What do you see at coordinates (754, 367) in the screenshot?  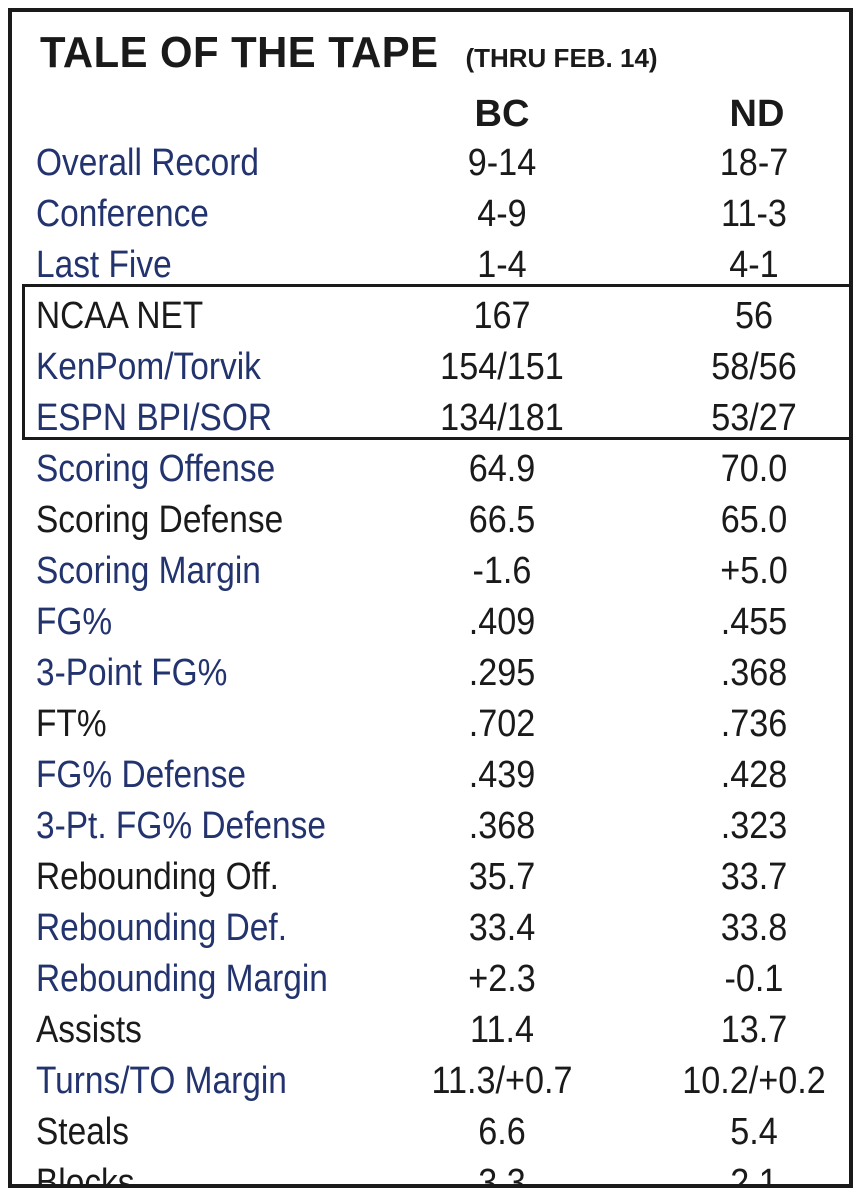 I see `nd-value: 58/56` at bounding box center [754, 367].